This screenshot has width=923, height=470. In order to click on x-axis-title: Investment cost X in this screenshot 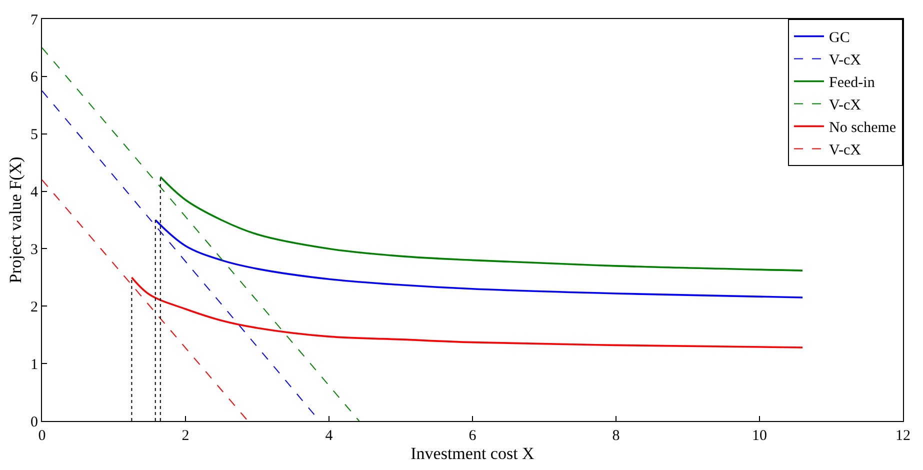, I will do `click(472, 453)`.